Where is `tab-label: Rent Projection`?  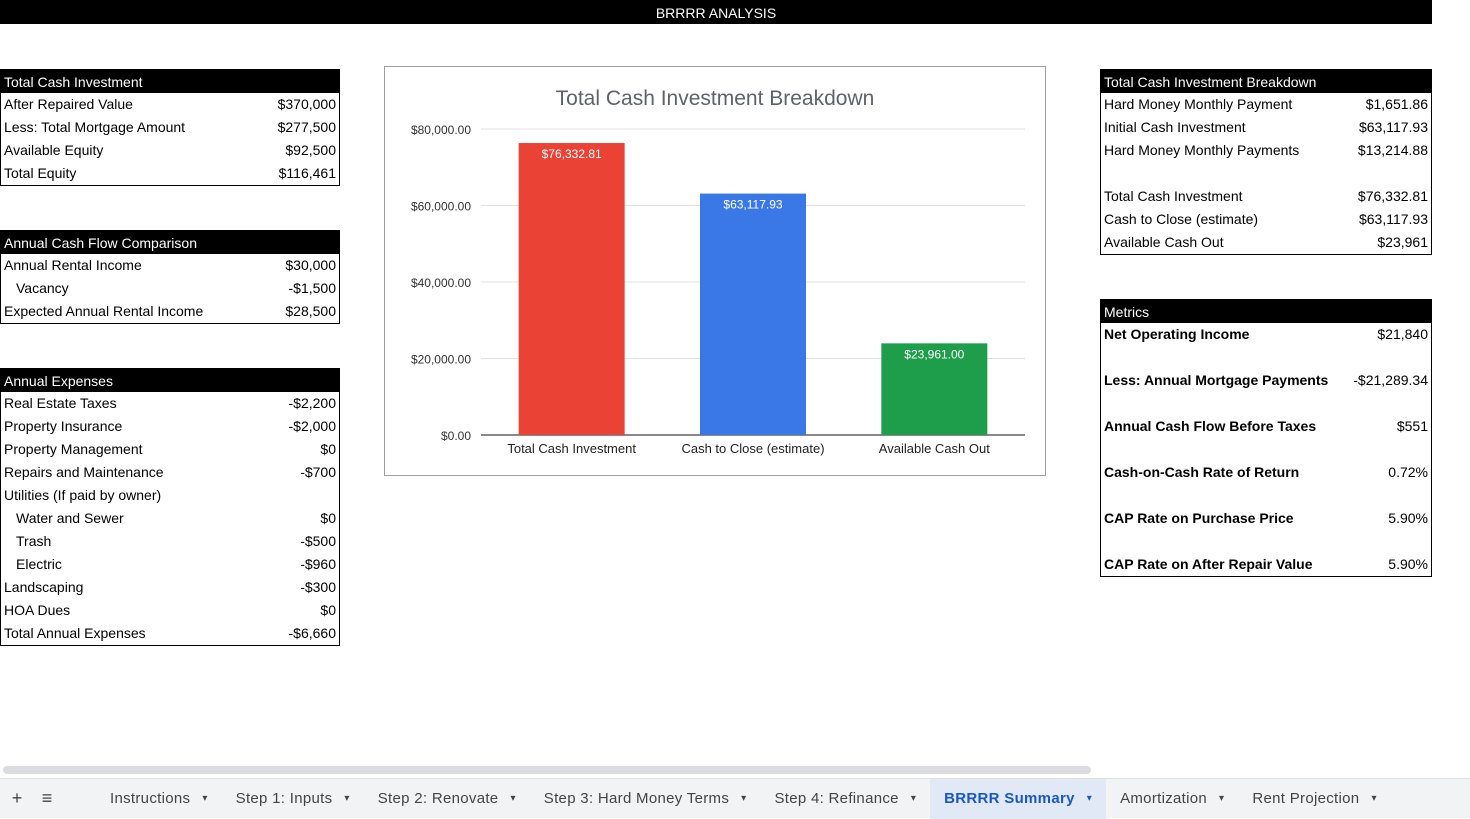 tab-label: Rent Projection is located at coordinates (1306, 798).